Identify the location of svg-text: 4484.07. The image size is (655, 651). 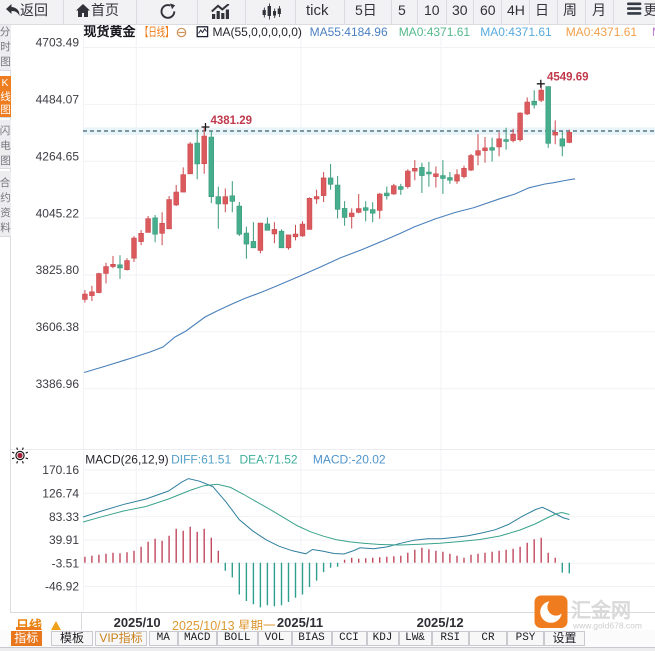
(58, 100).